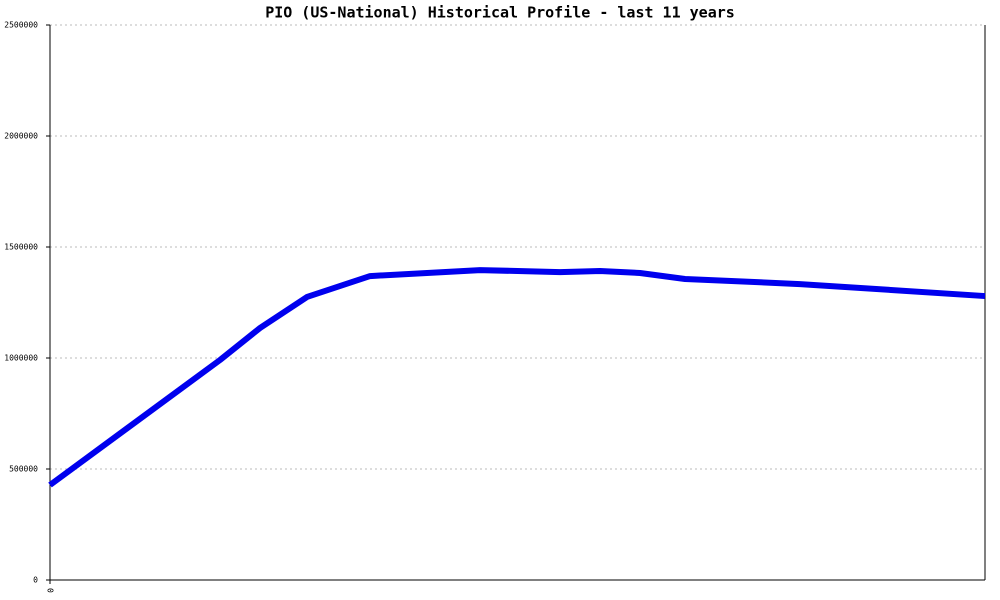  I want to click on y-tick-label: 500000, so click(23, 469).